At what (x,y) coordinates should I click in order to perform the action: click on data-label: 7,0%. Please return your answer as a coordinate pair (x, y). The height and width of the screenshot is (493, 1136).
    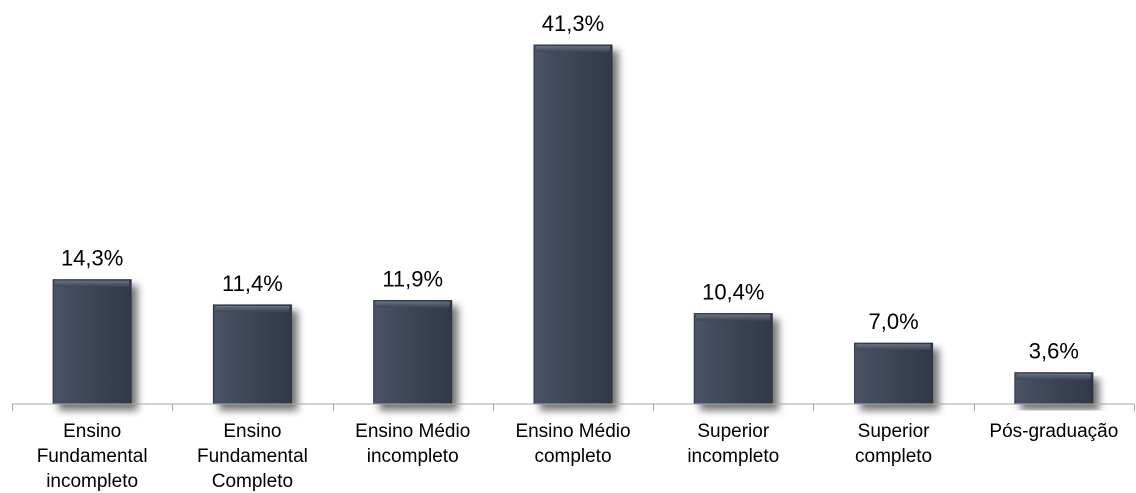
    Looking at the image, I should click on (893, 321).